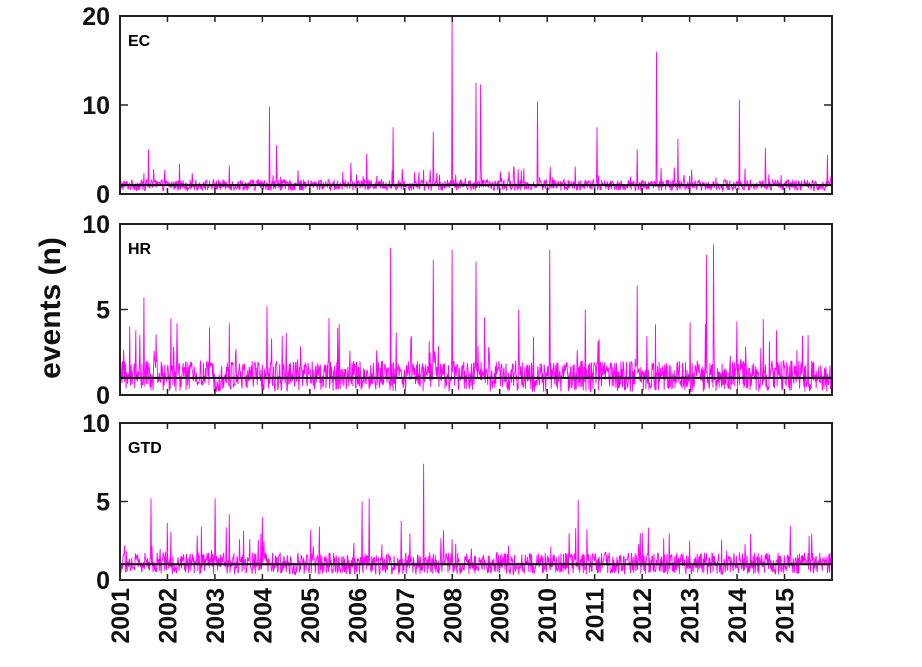 This screenshot has height=667, width=922. Describe the element at coordinates (786, 616) in the screenshot. I see `x-tick-label: 2015` at that location.